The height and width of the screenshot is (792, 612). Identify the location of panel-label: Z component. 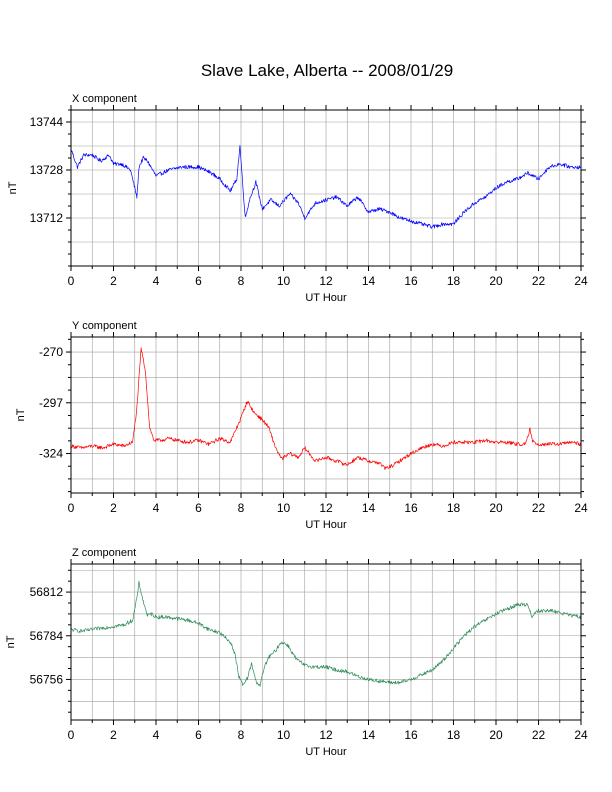
(104, 553).